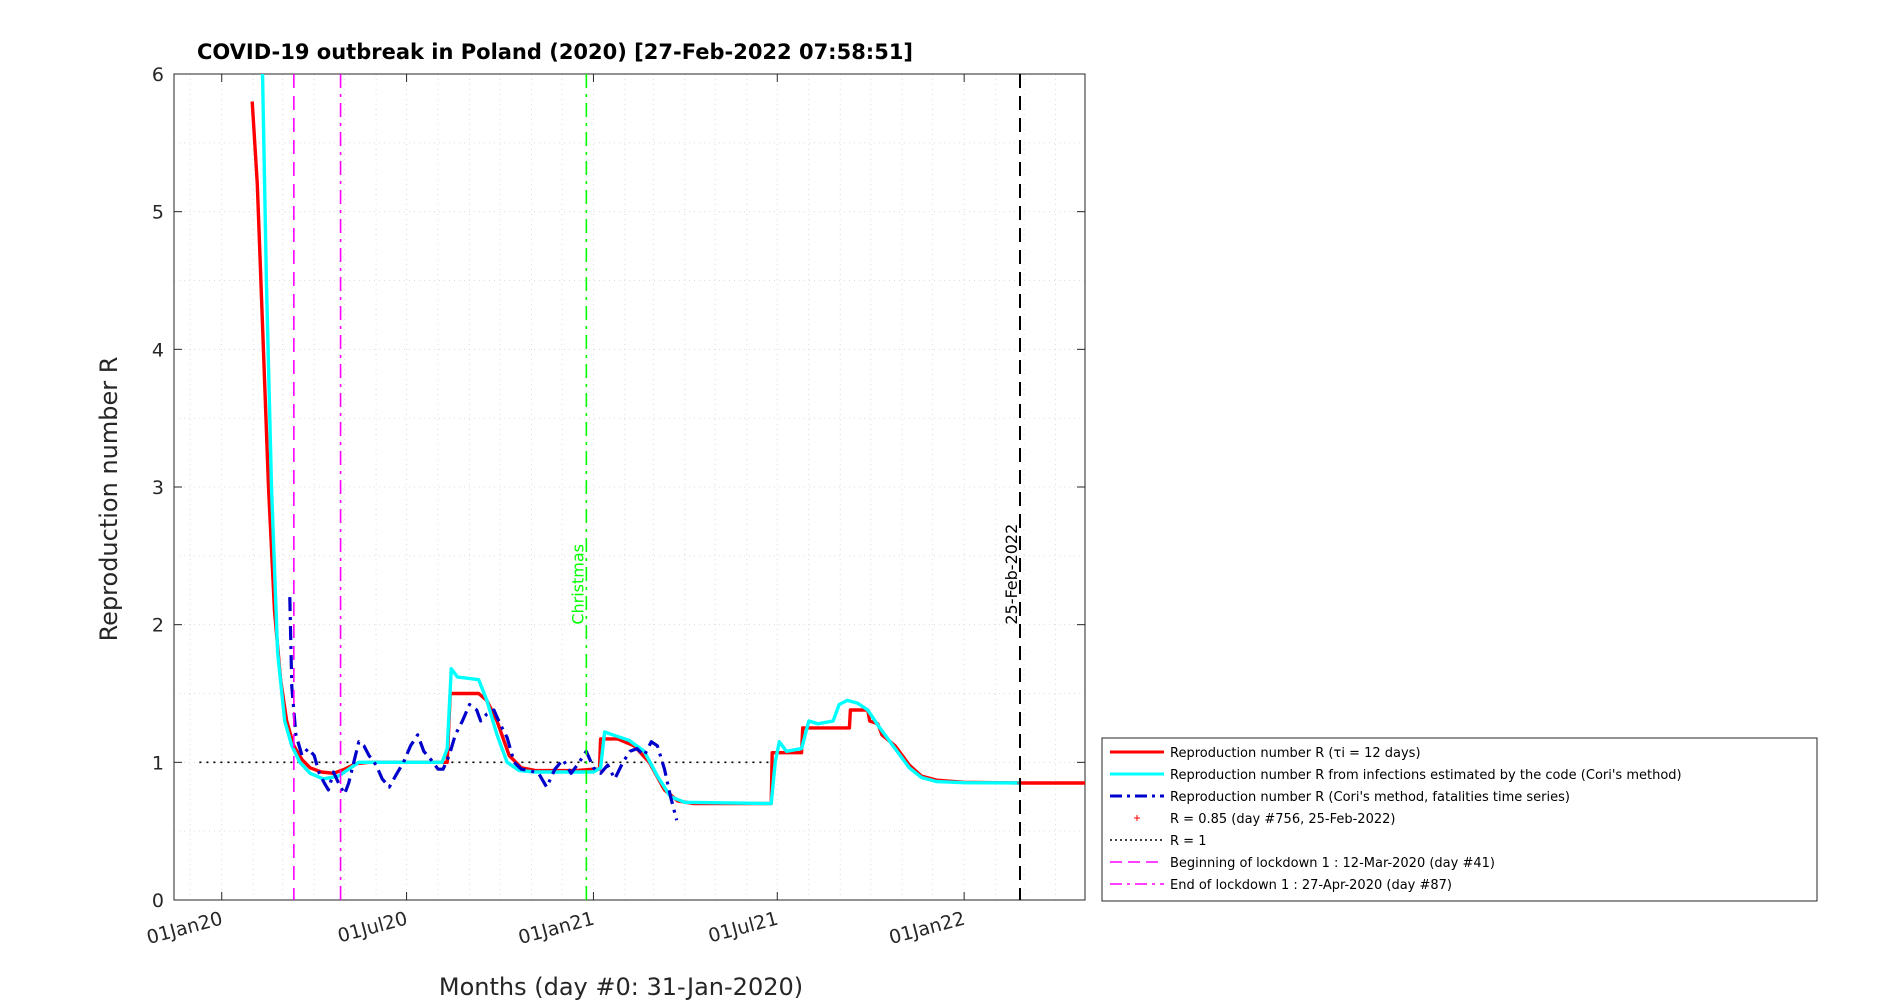 This screenshot has height=1000, width=1900. What do you see at coordinates (927, 928) in the screenshot?
I see `x-tick-label: 01Jan22` at bounding box center [927, 928].